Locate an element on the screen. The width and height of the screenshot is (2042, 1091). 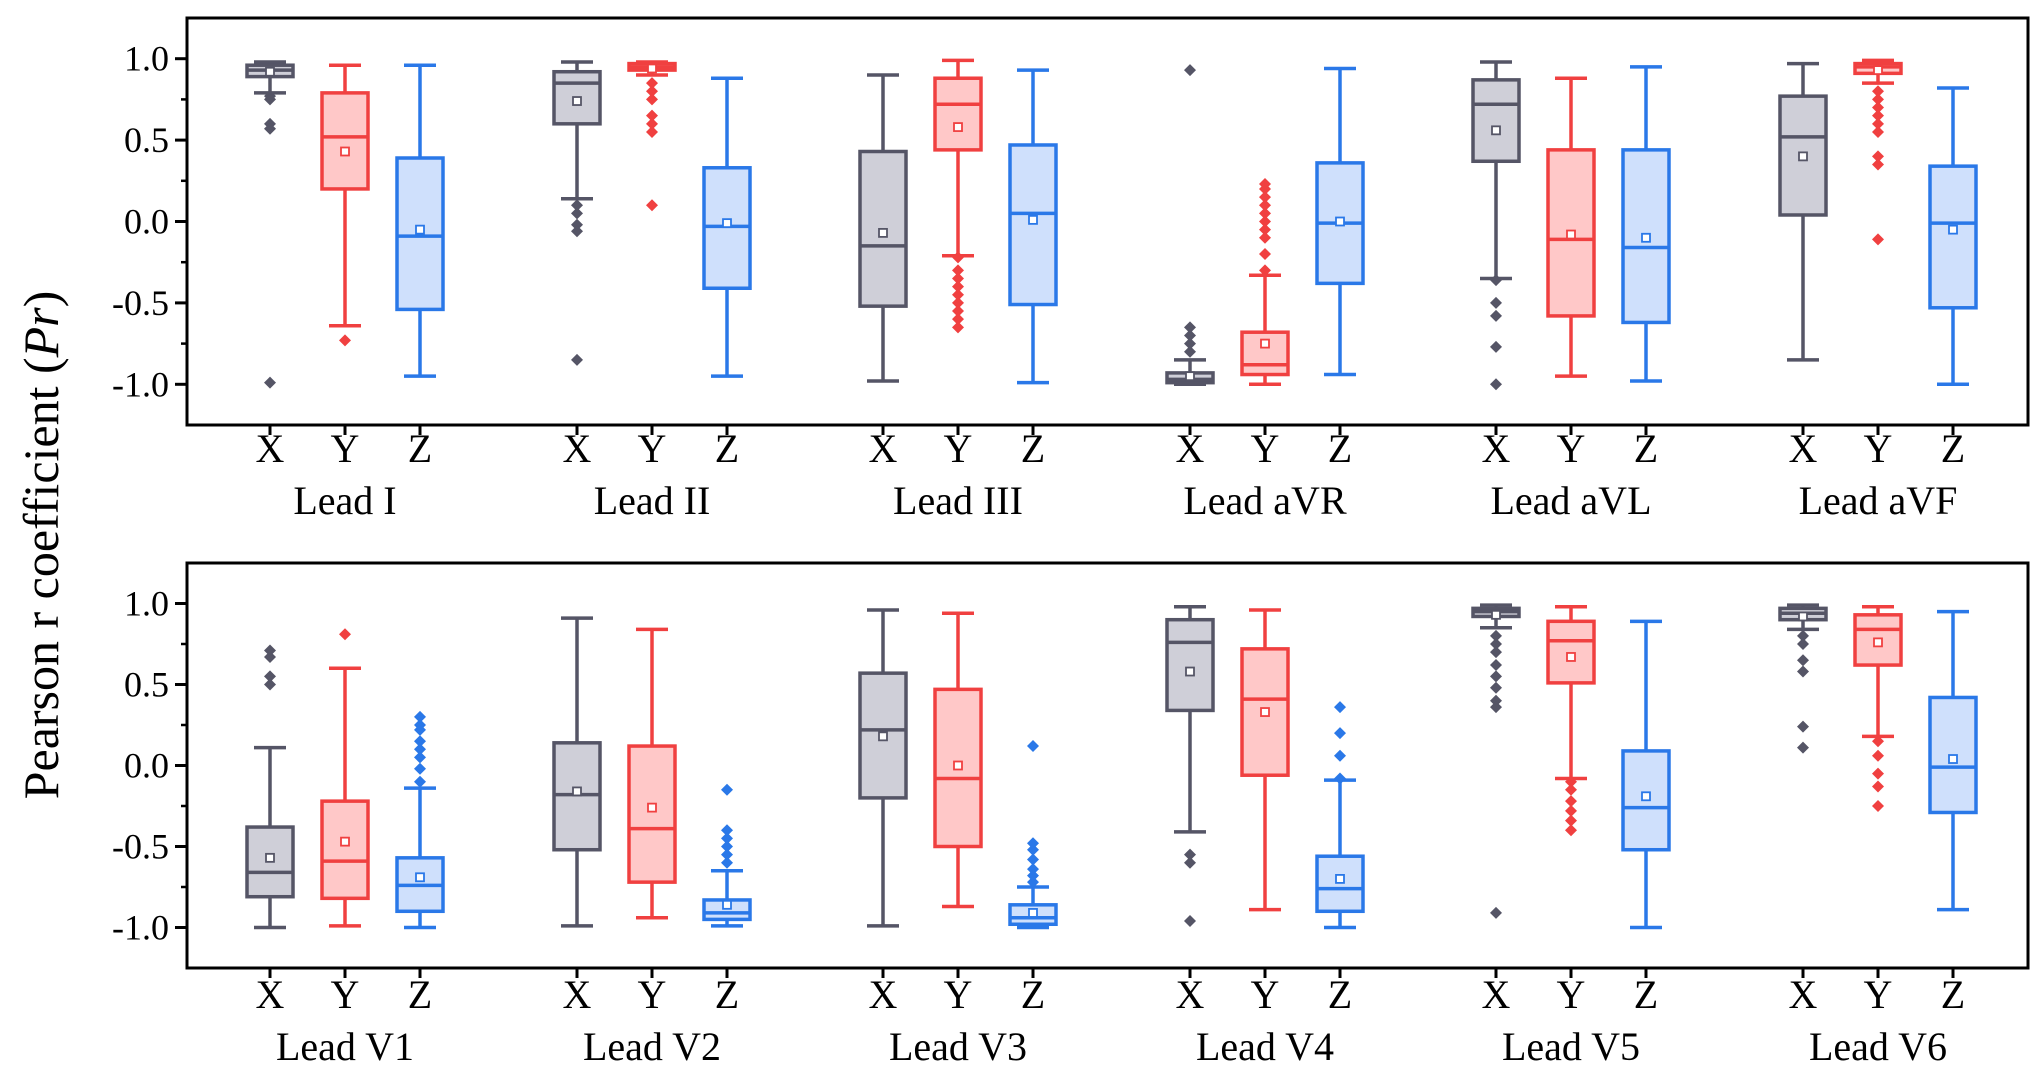
lead-label: Lead V6 is located at coordinates (1878, 1046).